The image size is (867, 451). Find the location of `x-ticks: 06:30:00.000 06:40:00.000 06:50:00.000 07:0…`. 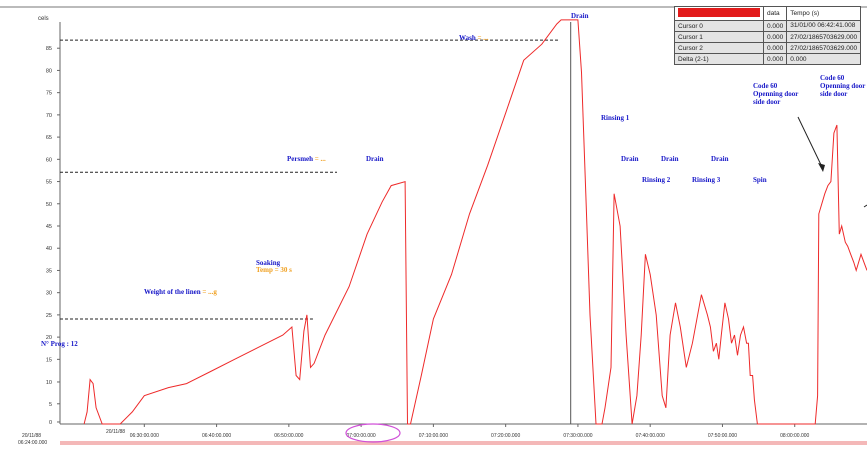

x-ticks: 06:30:00.000 06:40:00.000 06:50:00.000 07:0… is located at coordinates (414, 435).